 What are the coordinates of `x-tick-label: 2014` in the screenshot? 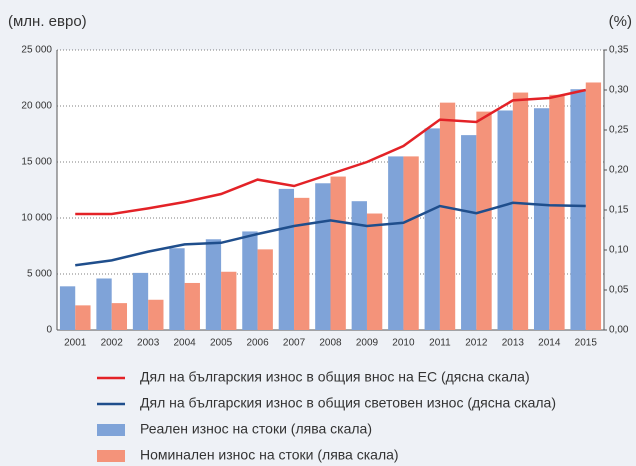 It's located at (549, 343).